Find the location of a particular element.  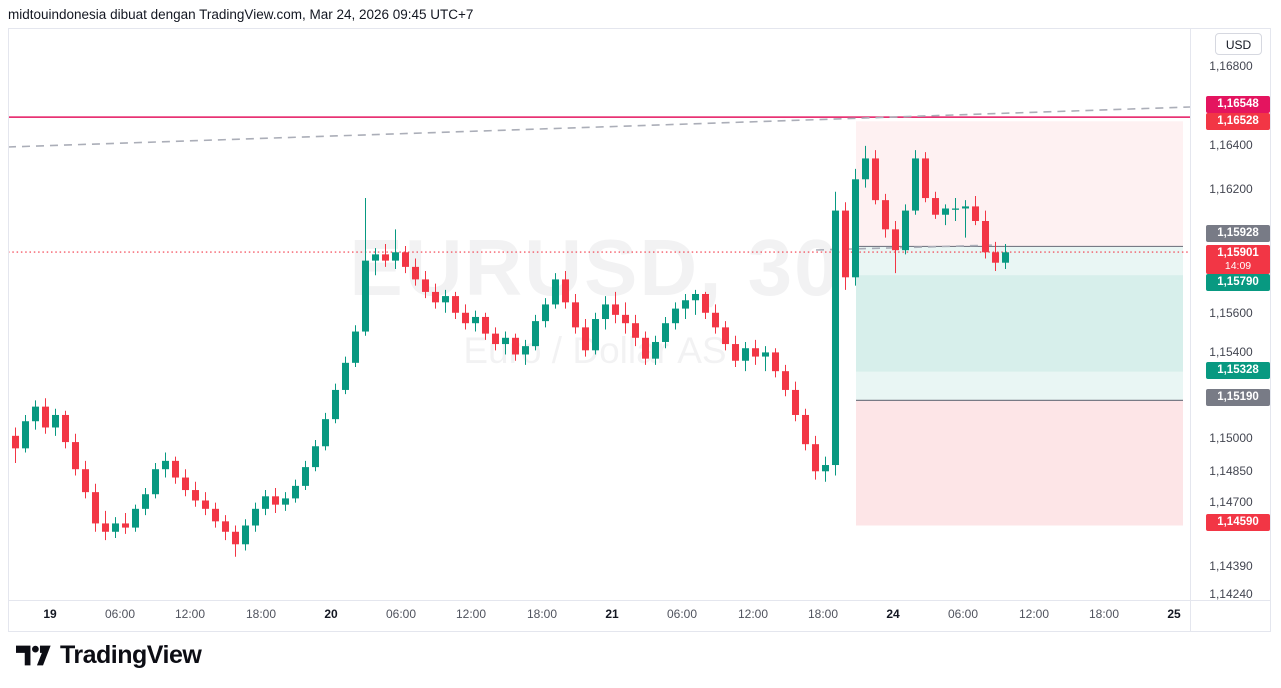

tradingview-logo-icon is located at coordinates (33, 655).